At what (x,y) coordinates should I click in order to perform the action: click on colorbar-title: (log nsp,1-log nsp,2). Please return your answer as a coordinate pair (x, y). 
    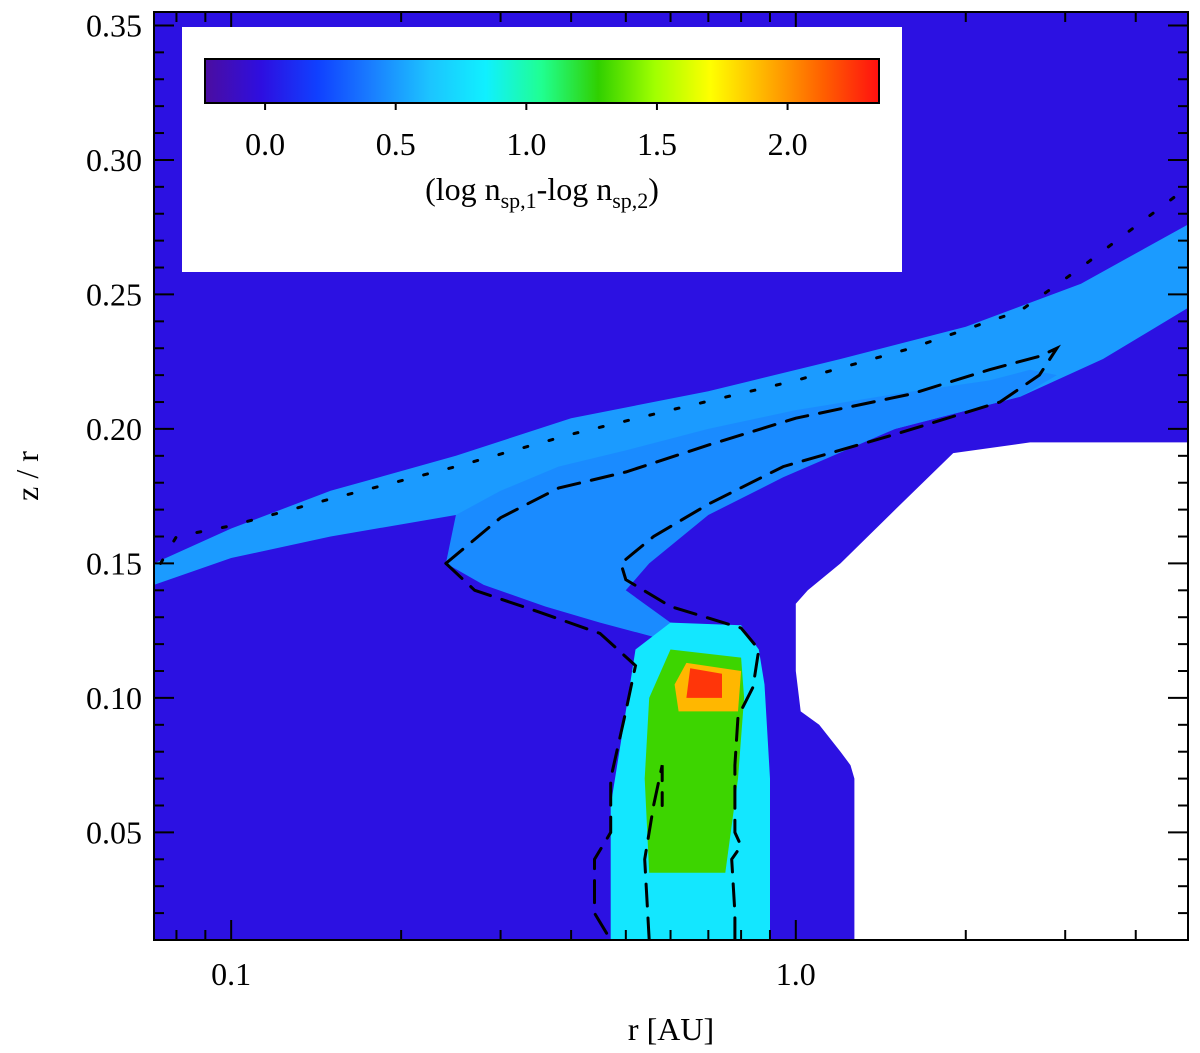
    Looking at the image, I should click on (542, 192).